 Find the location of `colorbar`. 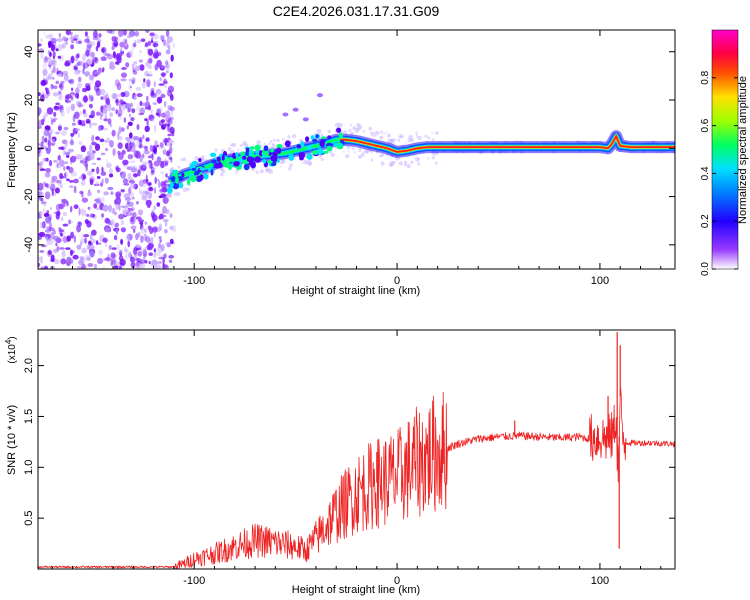

colorbar is located at coordinates (725, 149).